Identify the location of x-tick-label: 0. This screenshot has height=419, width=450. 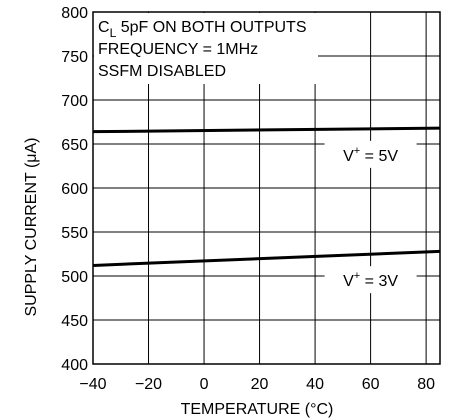
(204, 384).